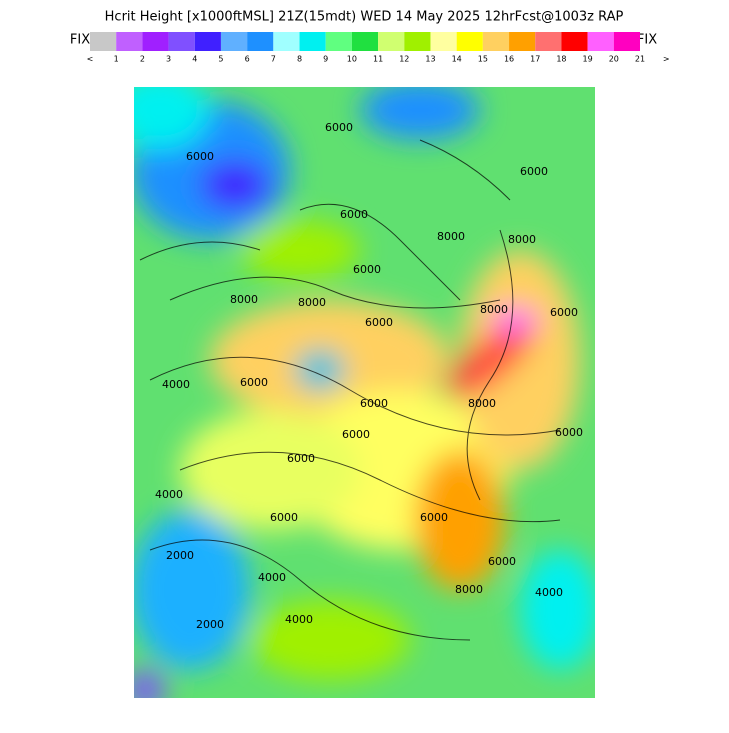 This screenshot has height=733, width=729. Describe the element at coordinates (614, 59) in the screenshot. I see `colorbar-label: 20` at that location.